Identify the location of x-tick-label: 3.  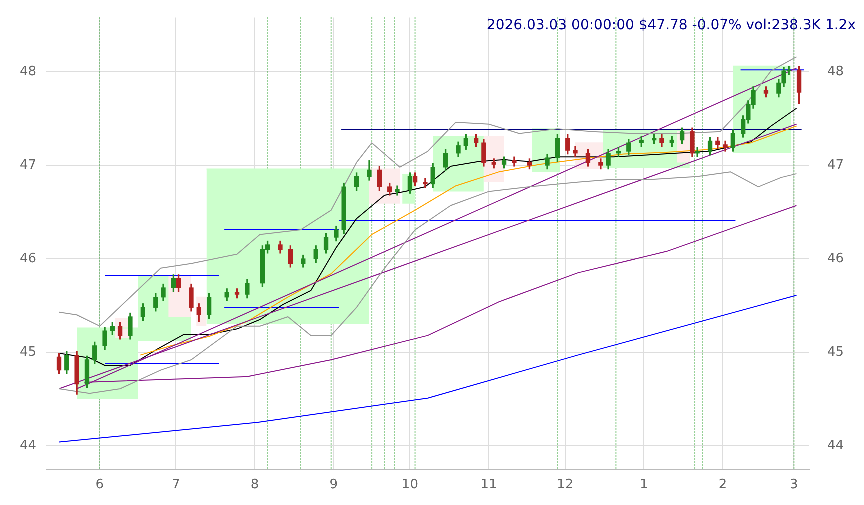
(794, 485).